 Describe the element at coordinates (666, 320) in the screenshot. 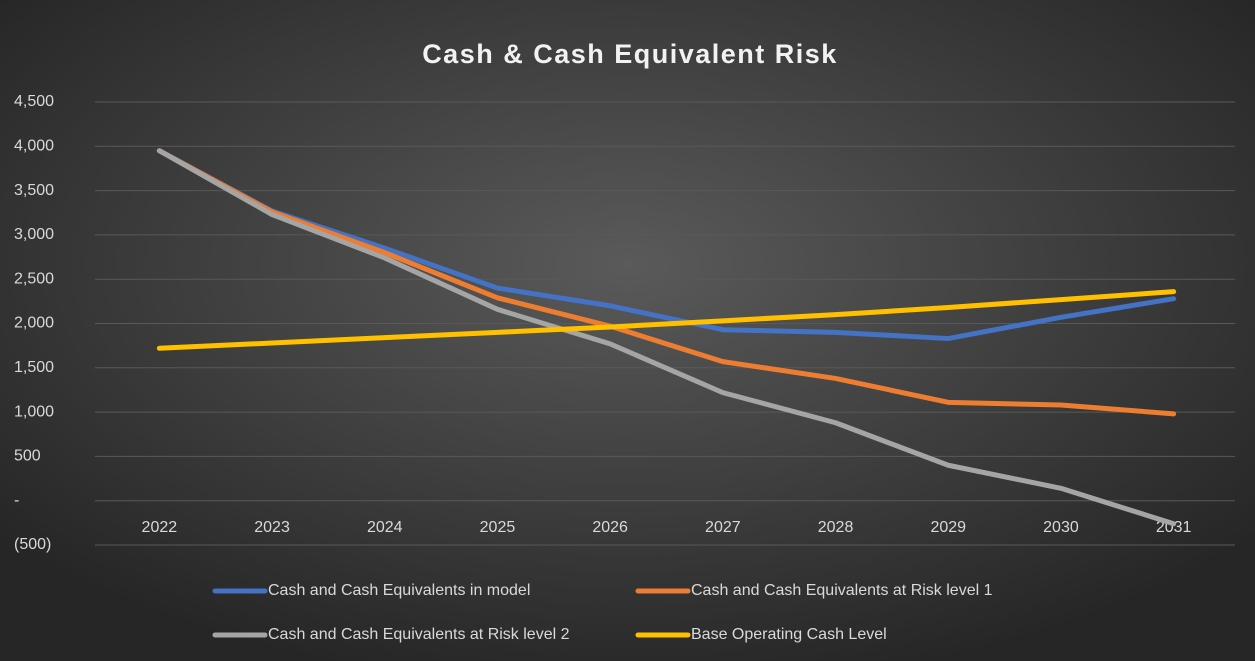

I see `series-line` at that location.